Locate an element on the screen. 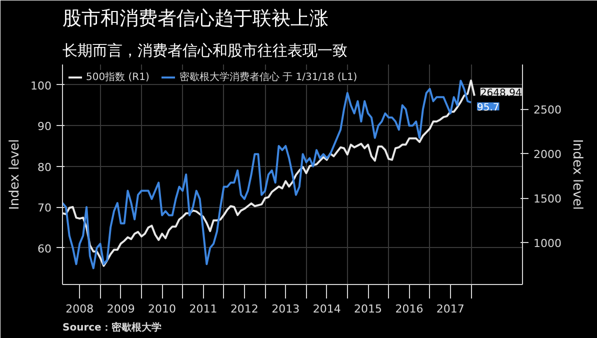 The height and width of the screenshot is (338, 597). x-tick-label: 2009 is located at coordinates (120, 309).